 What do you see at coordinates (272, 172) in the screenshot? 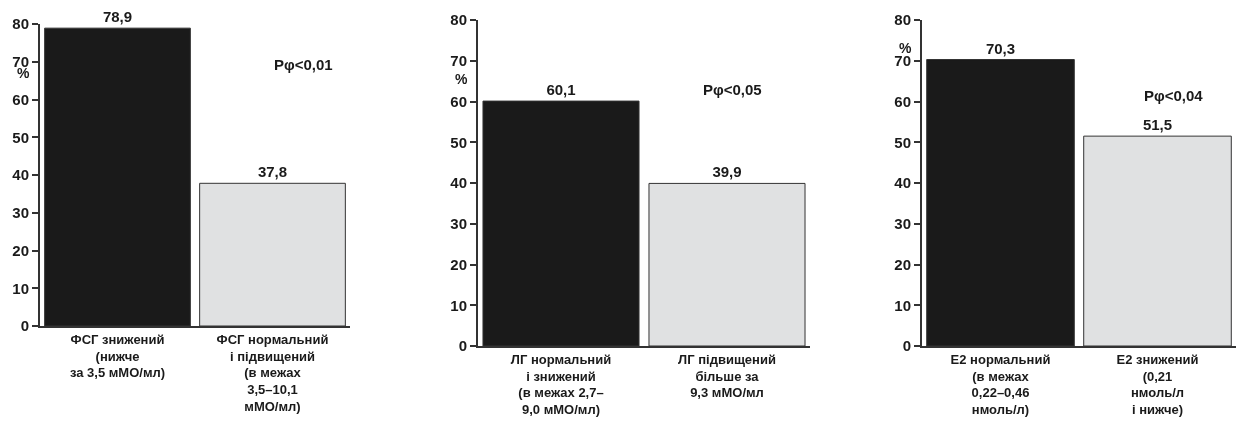
I see `data-label: 37,8` at bounding box center [272, 172].